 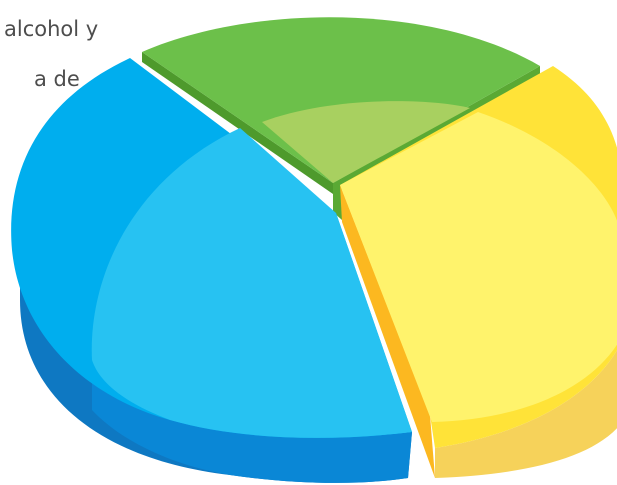 I want to click on pie-slice-green-side, so click(x=237, y=123).